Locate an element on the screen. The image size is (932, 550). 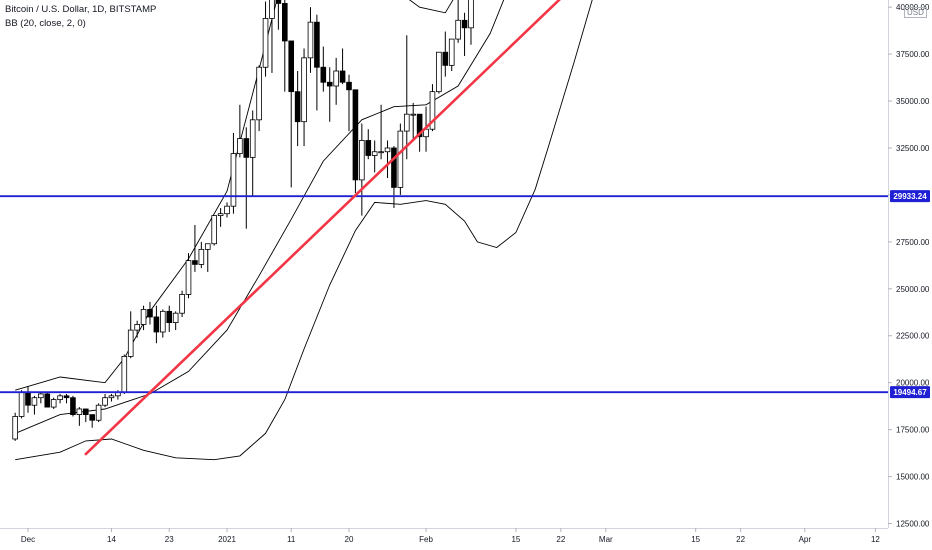
x-tick-label: Mar is located at coordinates (606, 539).